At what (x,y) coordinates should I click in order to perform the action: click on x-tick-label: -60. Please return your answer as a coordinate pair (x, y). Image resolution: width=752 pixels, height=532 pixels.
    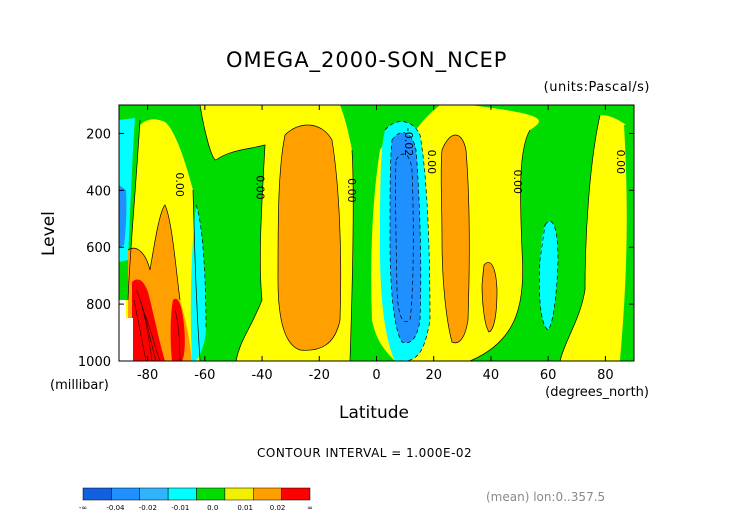
    Looking at the image, I should click on (204, 375).